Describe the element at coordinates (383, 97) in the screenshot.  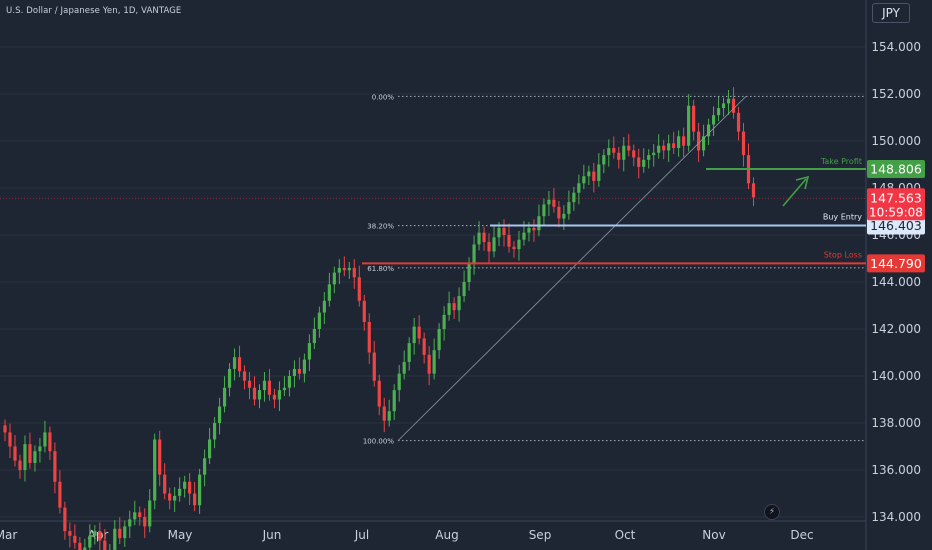
I see `fib-level-label: 0.00%` at that location.